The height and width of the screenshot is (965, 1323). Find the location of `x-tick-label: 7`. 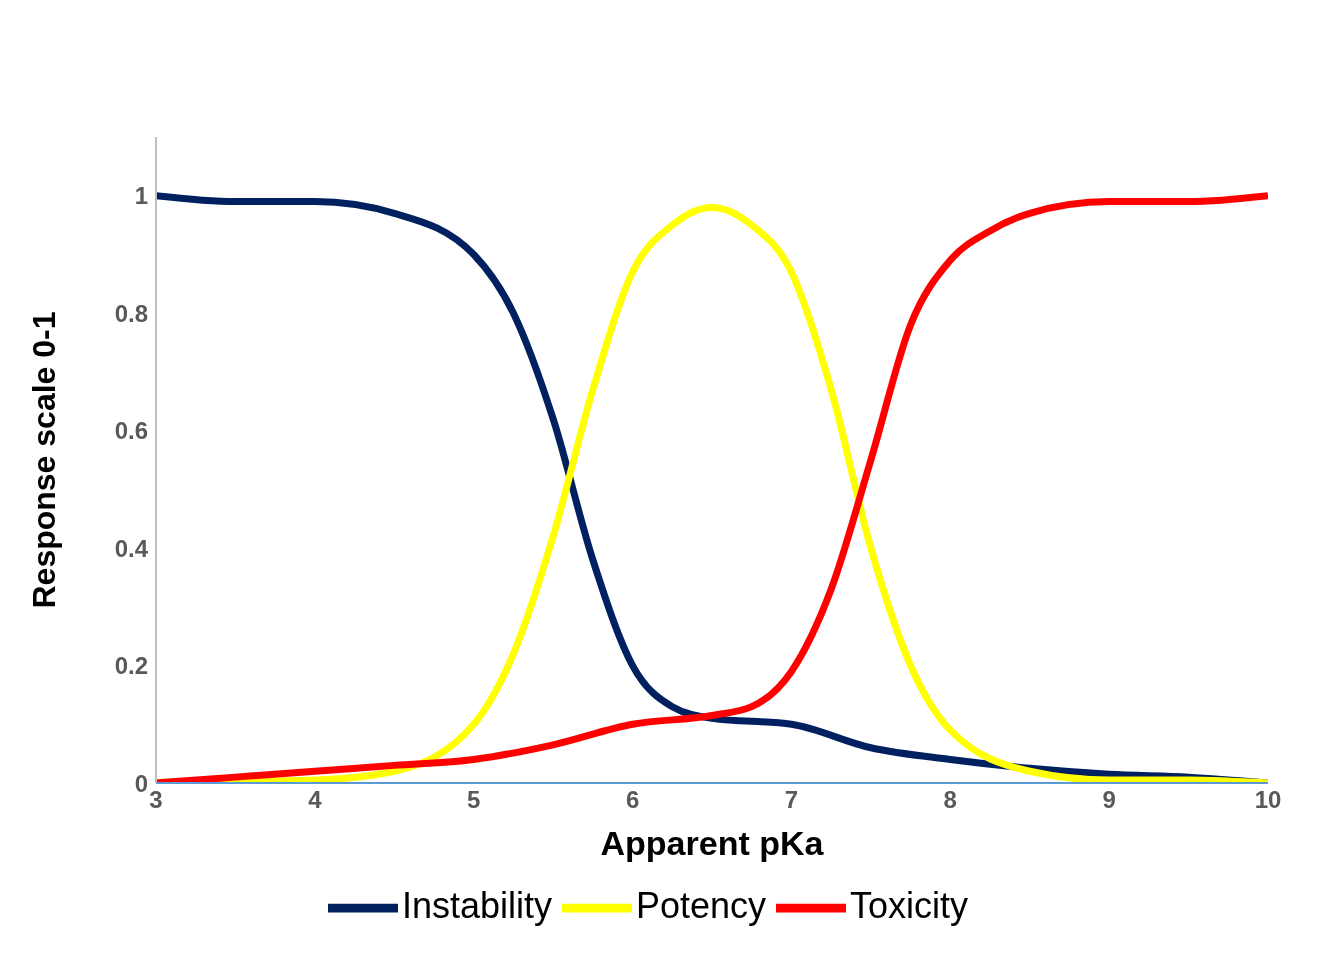

x-tick-label: 7 is located at coordinates (791, 800).